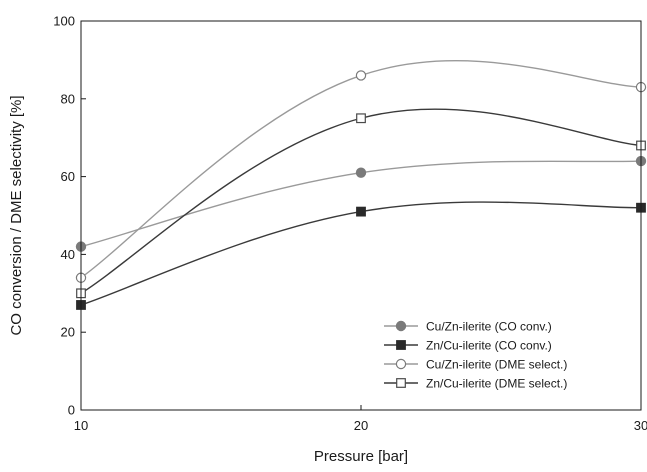 This screenshot has height=472, width=647. Describe the element at coordinates (640, 425) in the screenshot. I see `x-tick-label: 30` at that location.